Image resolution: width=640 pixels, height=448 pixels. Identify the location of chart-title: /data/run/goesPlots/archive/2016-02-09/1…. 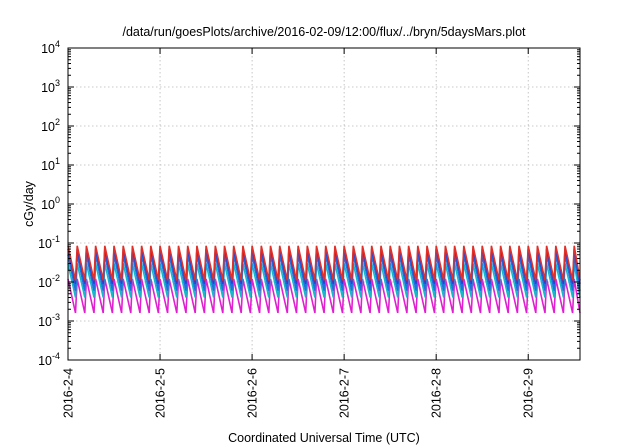
(324, 32).